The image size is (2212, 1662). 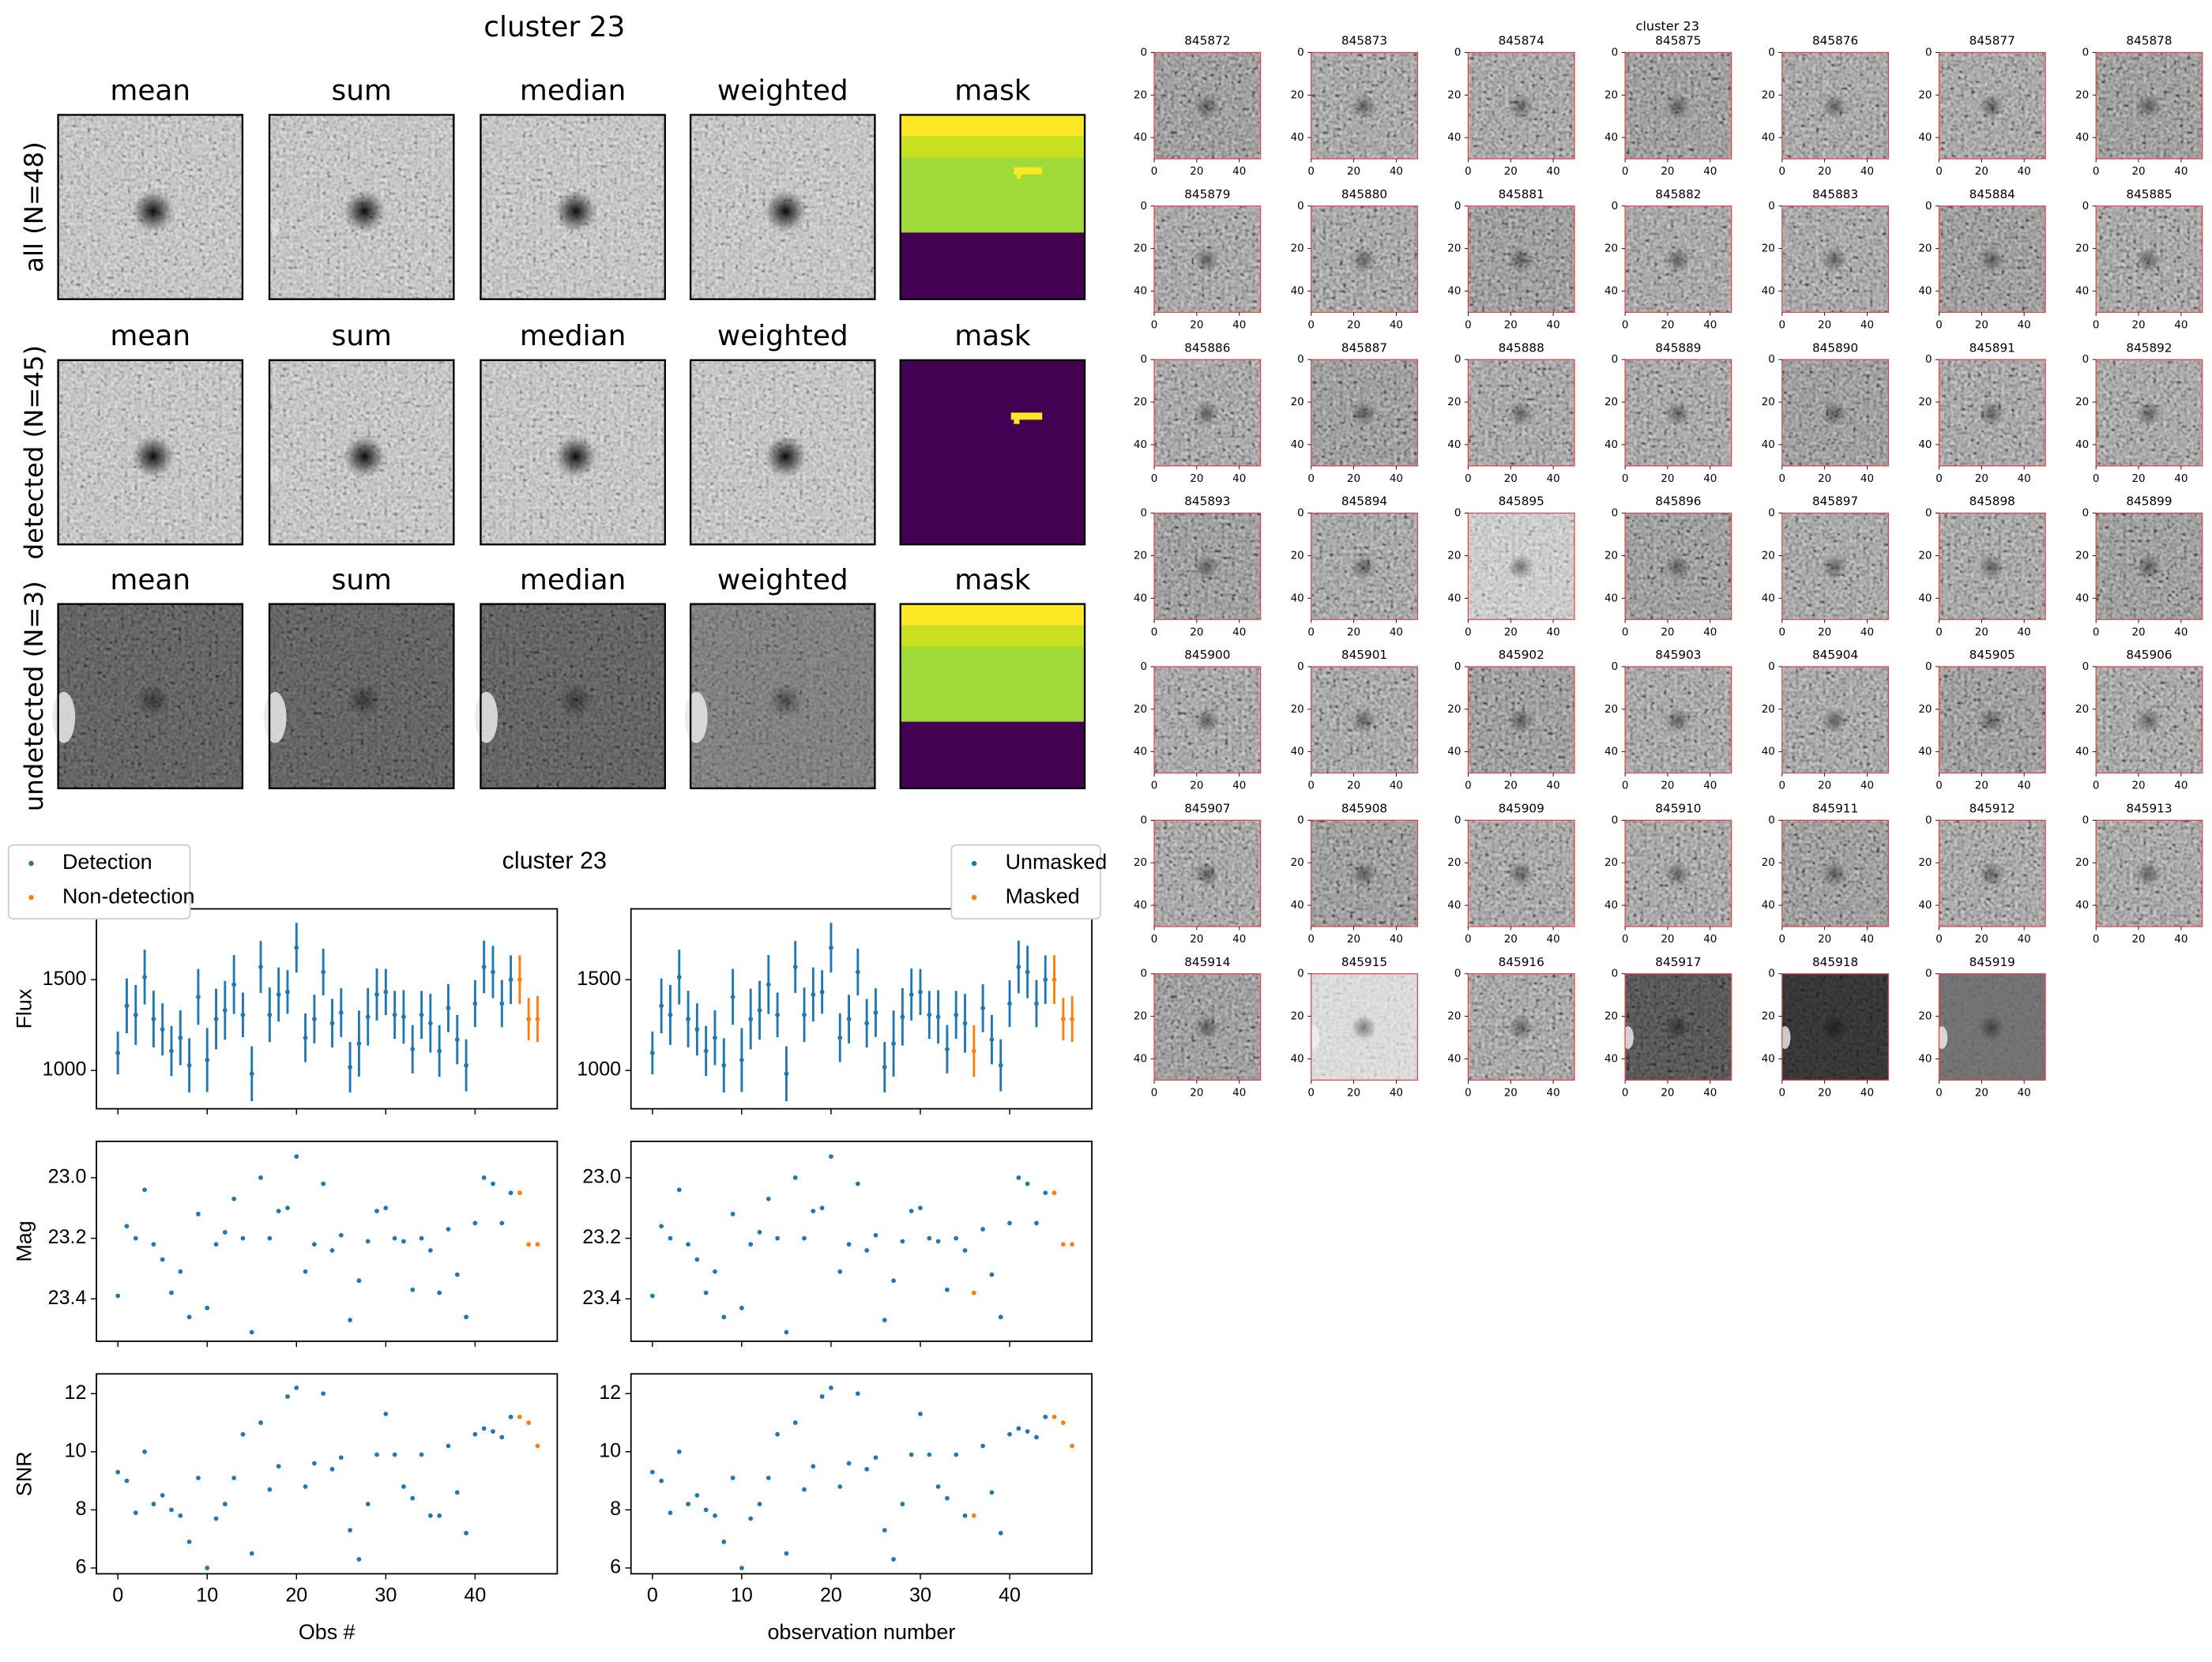 What do you see at coordinates (1207, 962) in the screenshot?
I see `thumb-title: 845914` at bounding box center [1207, 962].